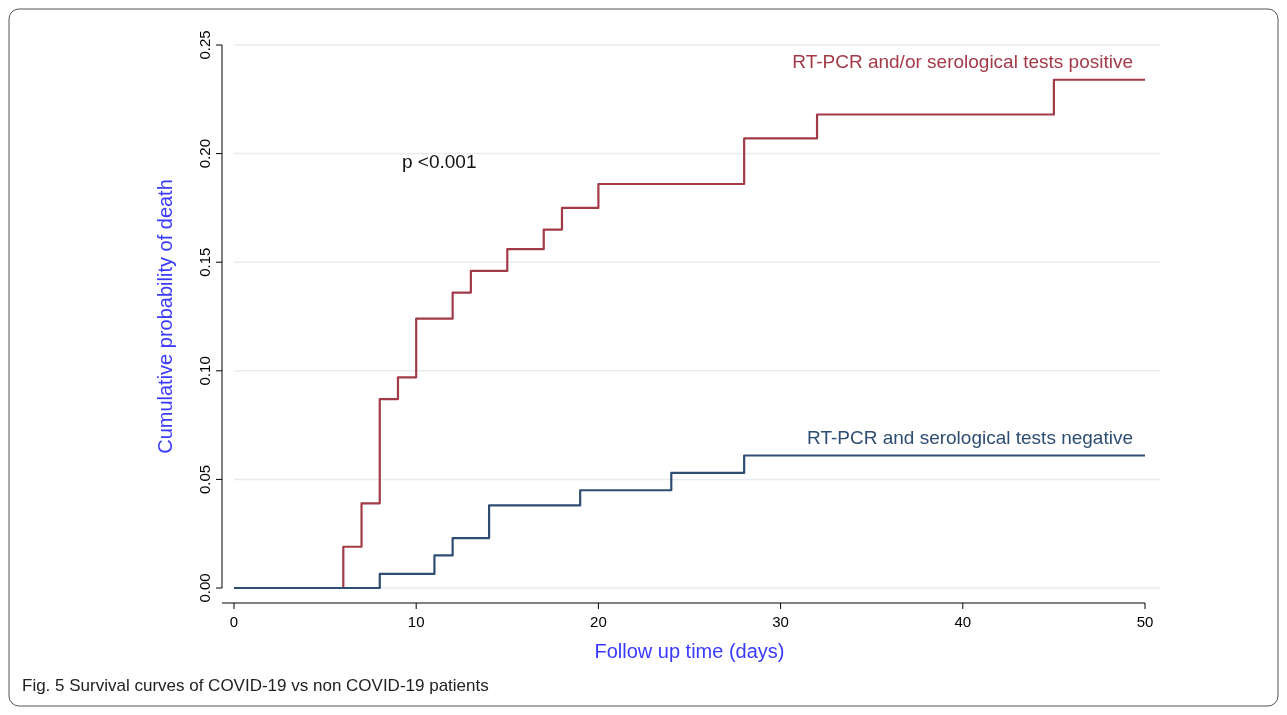  What do you see at coordinates (780, 621) in the screenshot?
I see `x-tick-label: 30` at bounding box center [780, 621].